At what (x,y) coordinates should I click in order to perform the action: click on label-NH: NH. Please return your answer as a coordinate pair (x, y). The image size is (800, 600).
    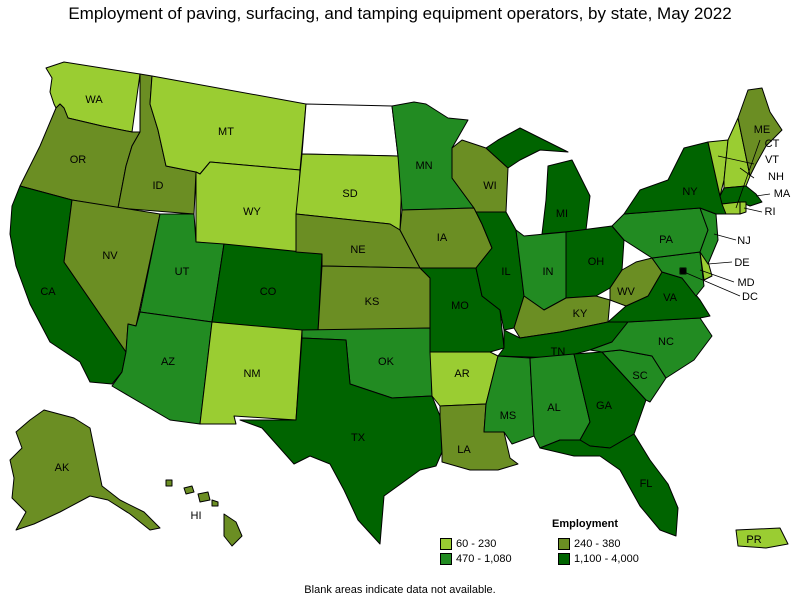
    Looking at the image, I should click on (776, 177).